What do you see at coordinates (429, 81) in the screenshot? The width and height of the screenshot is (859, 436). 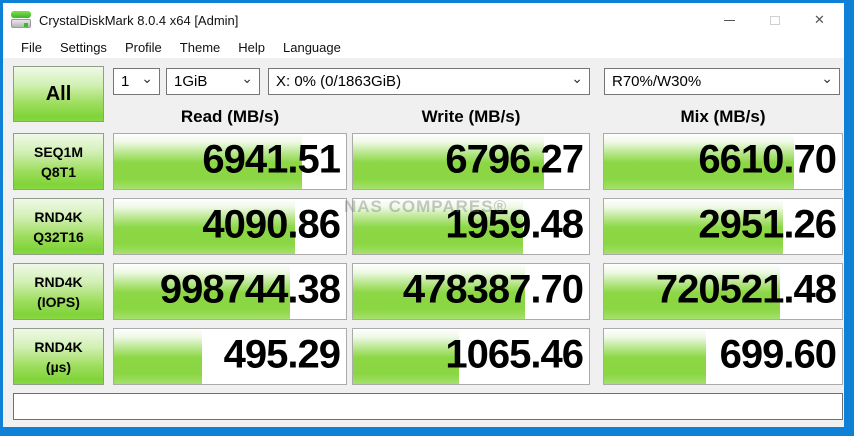 I see `target-drive-select: X: 0% (0/1863GiB) ⌄` at bounding box center [429, 81].